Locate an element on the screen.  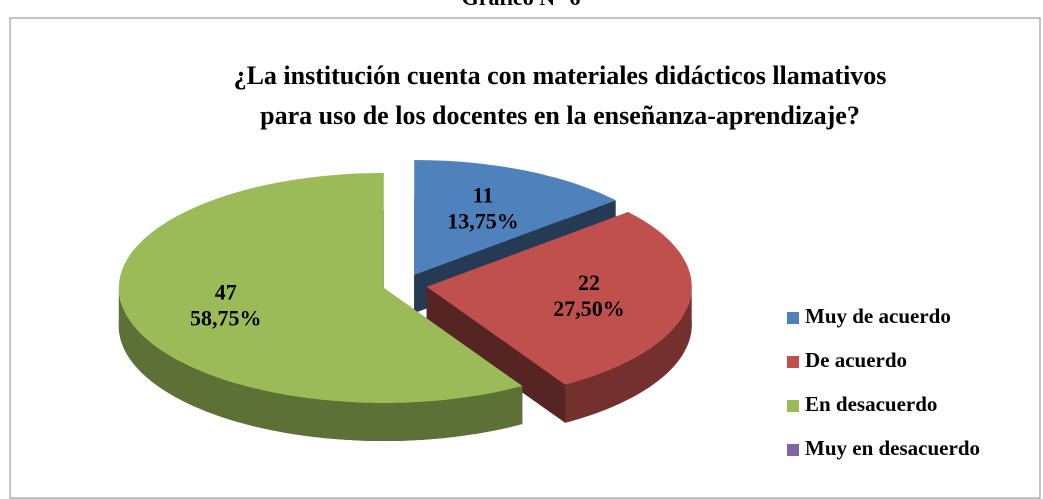
legend-label: Muy de acuerdo is located at coordinates (878, 316).